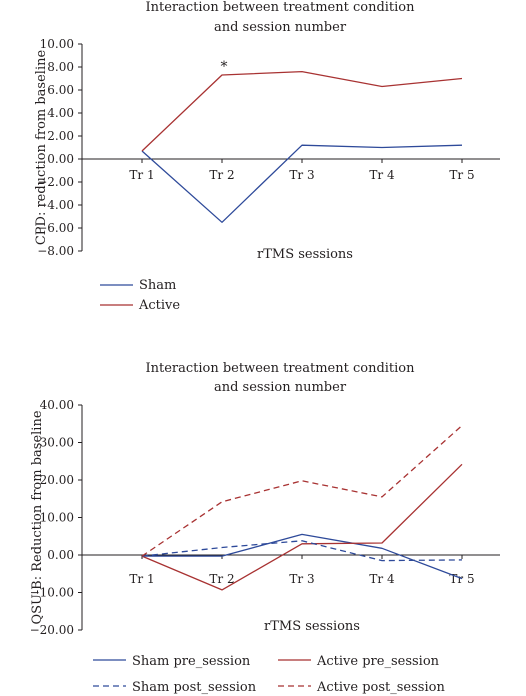 This screenshot has width=526, height=696. What do you see at coordinates (55, 205) in the screenshot?
I see `y-tick-label: −4.00` at bounding box center [55, 205].